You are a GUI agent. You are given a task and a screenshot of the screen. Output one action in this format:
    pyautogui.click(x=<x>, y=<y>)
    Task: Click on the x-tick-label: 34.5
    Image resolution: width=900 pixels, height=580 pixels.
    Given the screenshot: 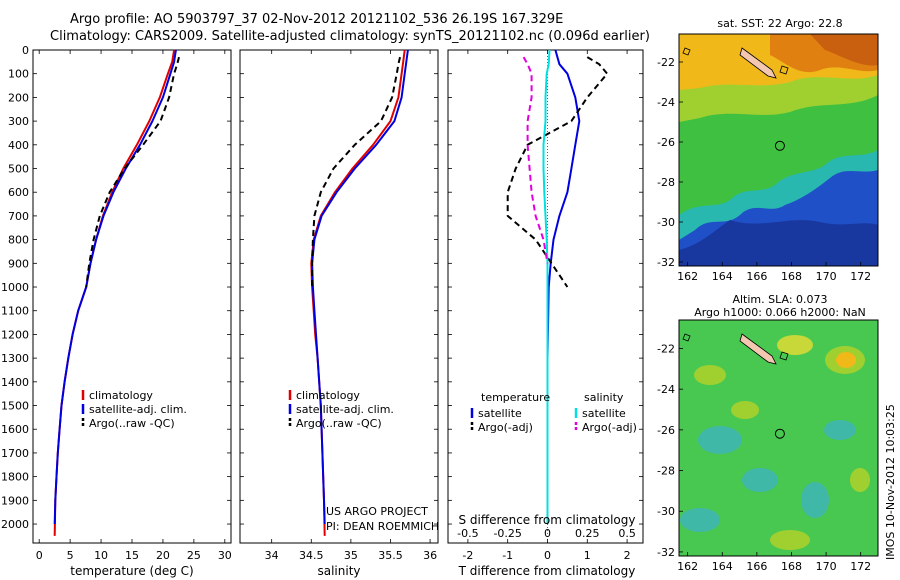 What is the action you would take?
    pyautogui.click(x=311, y=555)
    